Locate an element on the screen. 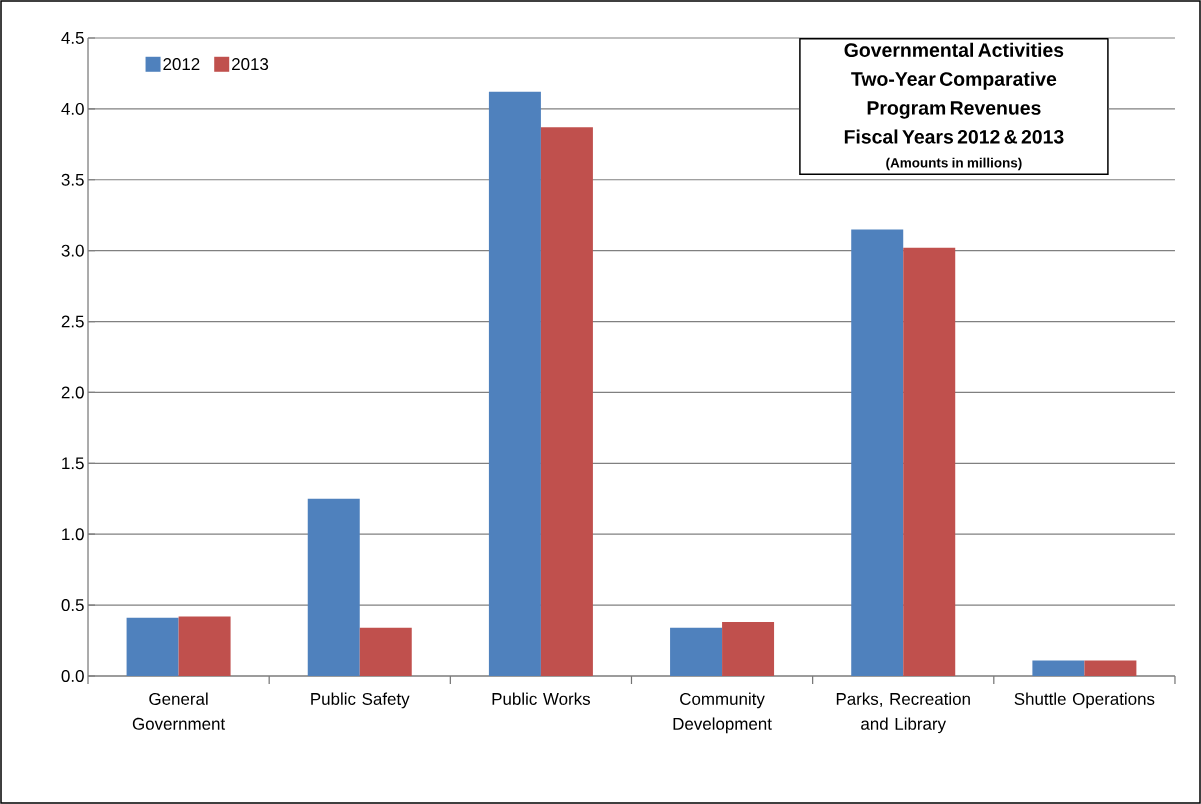  y-tick-label: 0.5 is located at coordinates (72, 605).